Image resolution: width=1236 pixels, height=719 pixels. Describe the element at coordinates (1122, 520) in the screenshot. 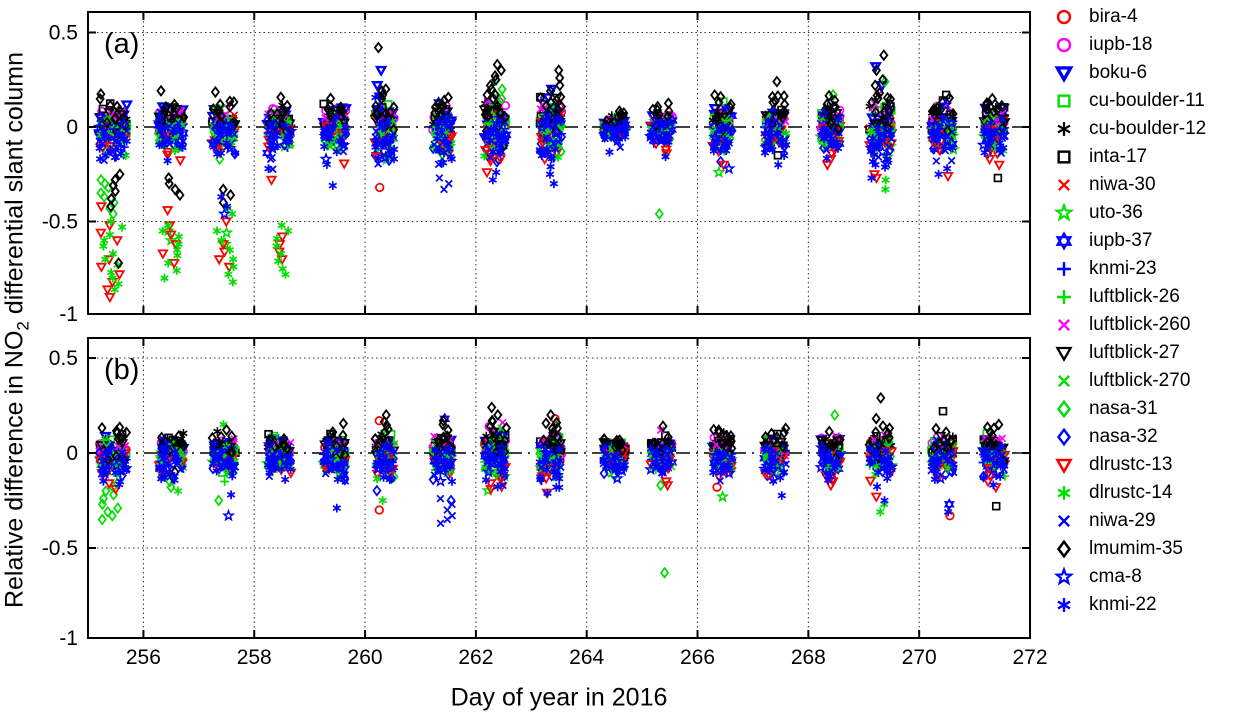

I see `legend-label: niwa-29` at that location.